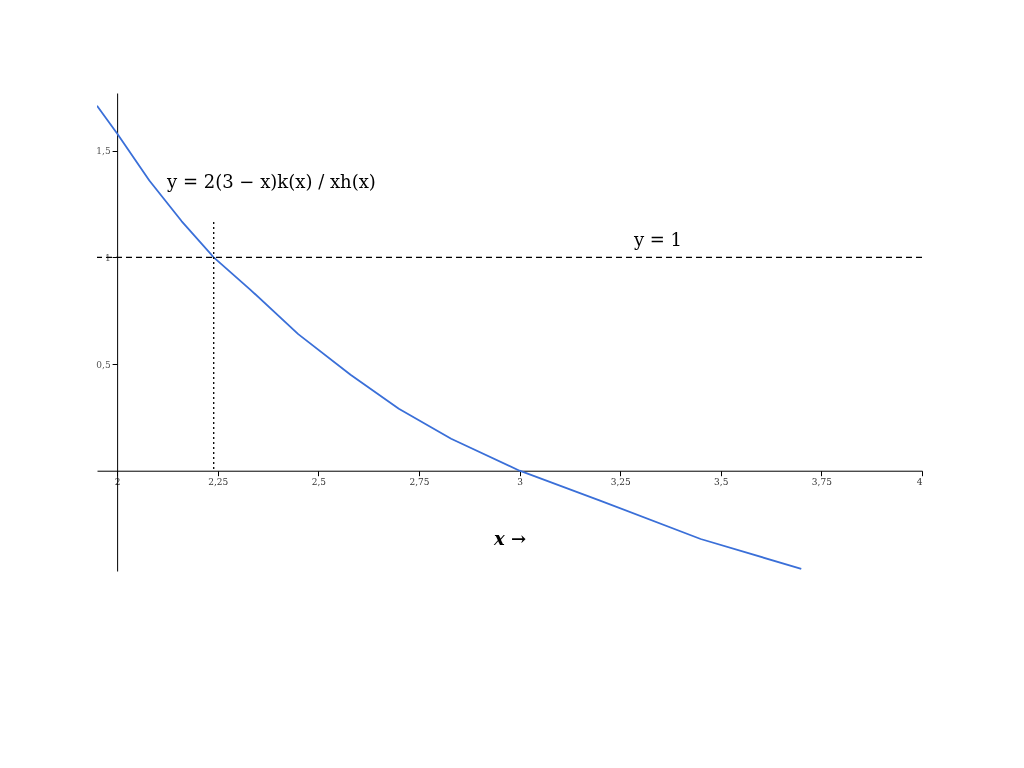 The height and width of the screenshot is (768, 1024). Describe the element at coordinates (657, 240) in the screenshot. I see `ref-line-label: y = 1` at that location.